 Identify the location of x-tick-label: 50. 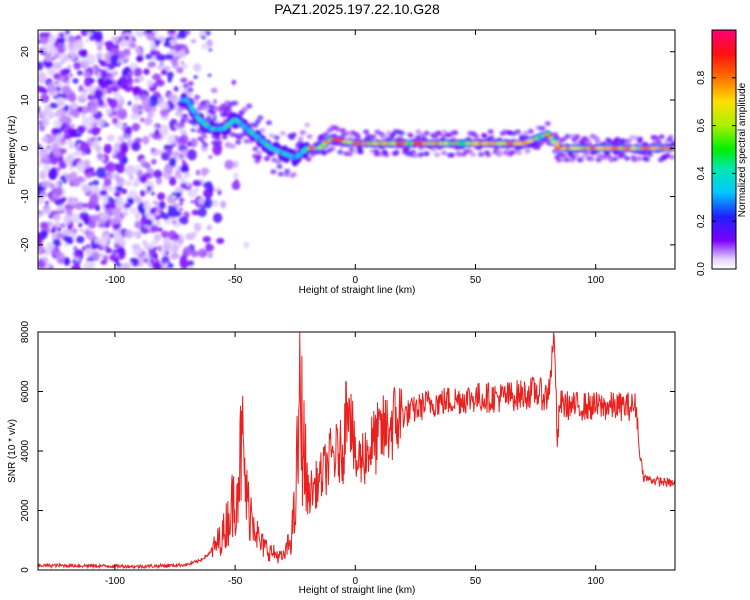
(476, 280).